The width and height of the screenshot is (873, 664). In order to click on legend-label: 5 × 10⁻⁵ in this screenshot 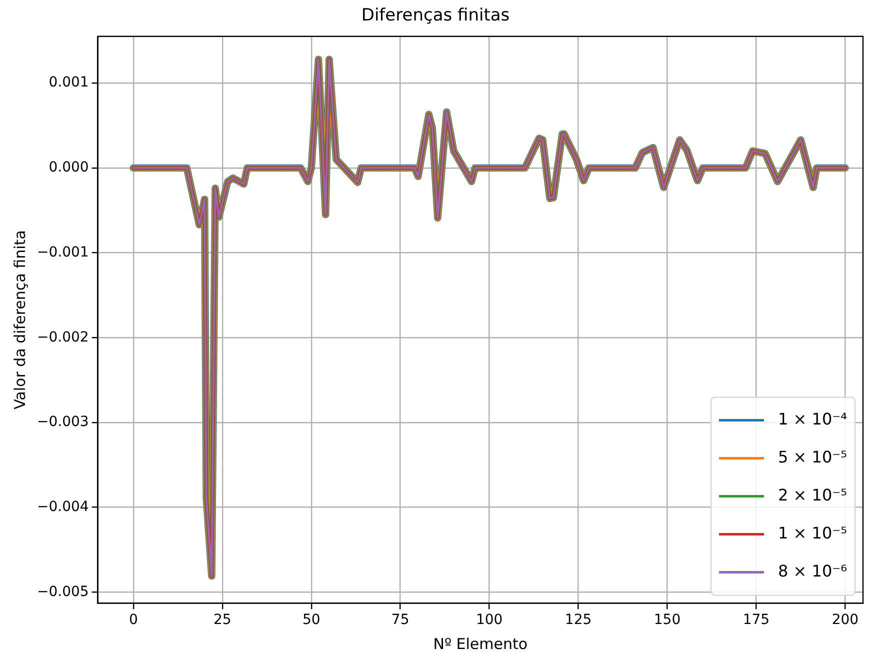, I will do `click(813, 456)`.